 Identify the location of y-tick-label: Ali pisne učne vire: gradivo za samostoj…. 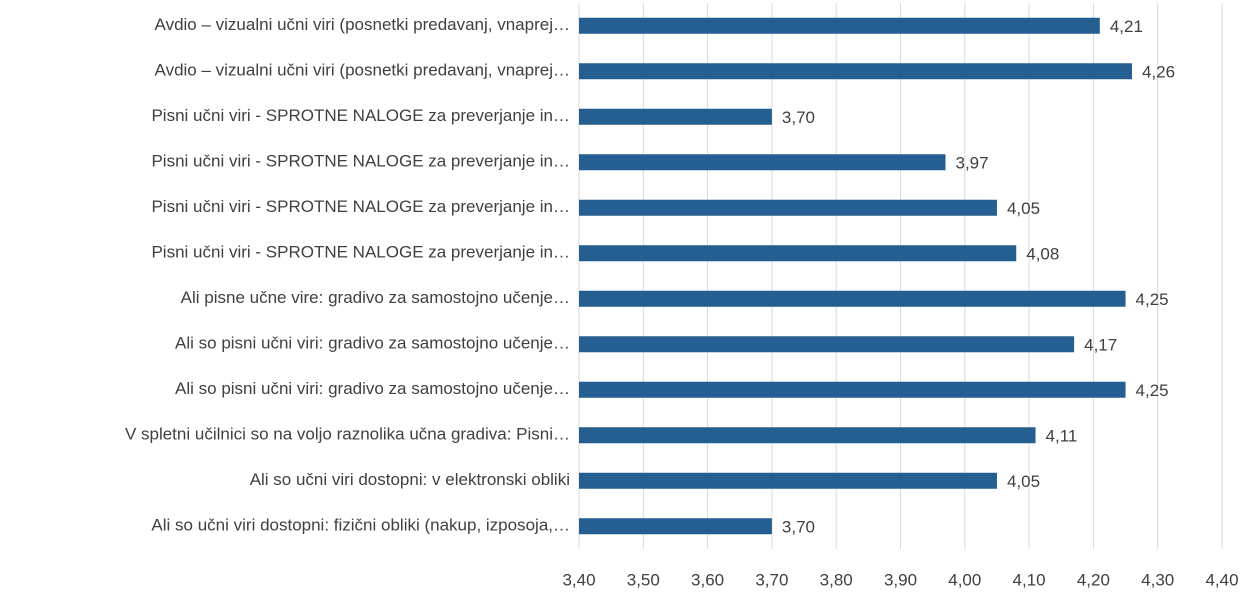
(375, 297).